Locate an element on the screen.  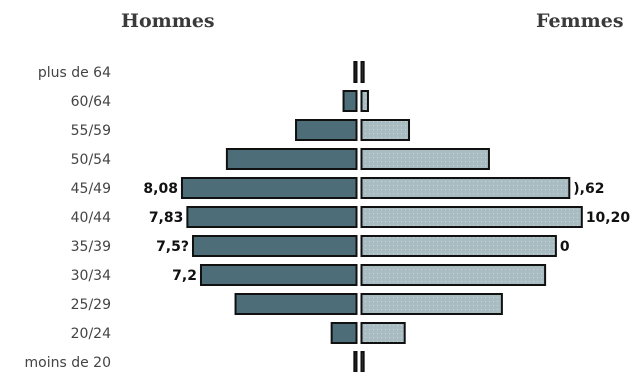
category-label-55-59: 55/59 is located at coordinates (91, 131).